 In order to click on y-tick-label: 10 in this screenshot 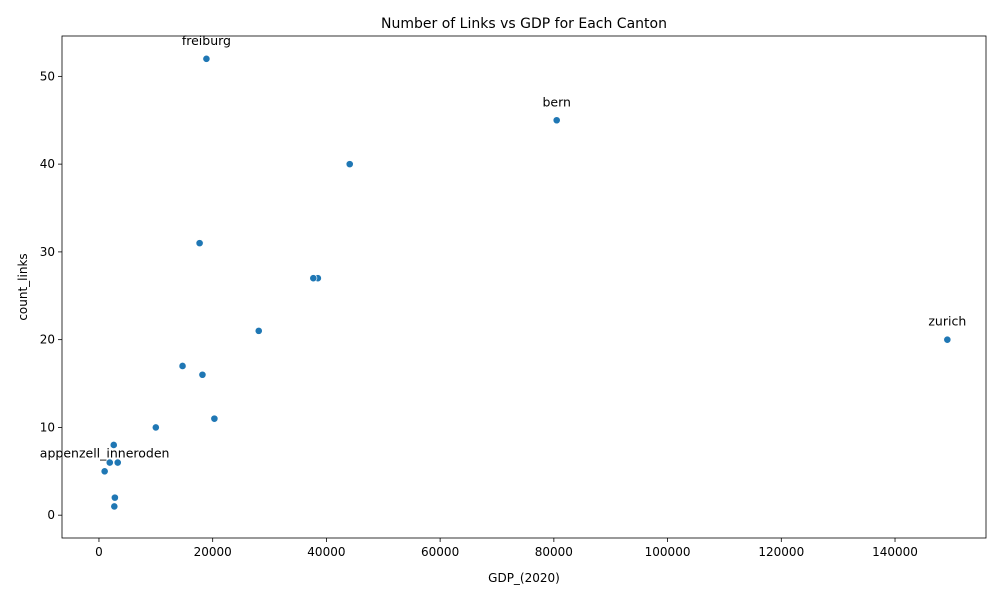, I will do `click(47, 427)`.